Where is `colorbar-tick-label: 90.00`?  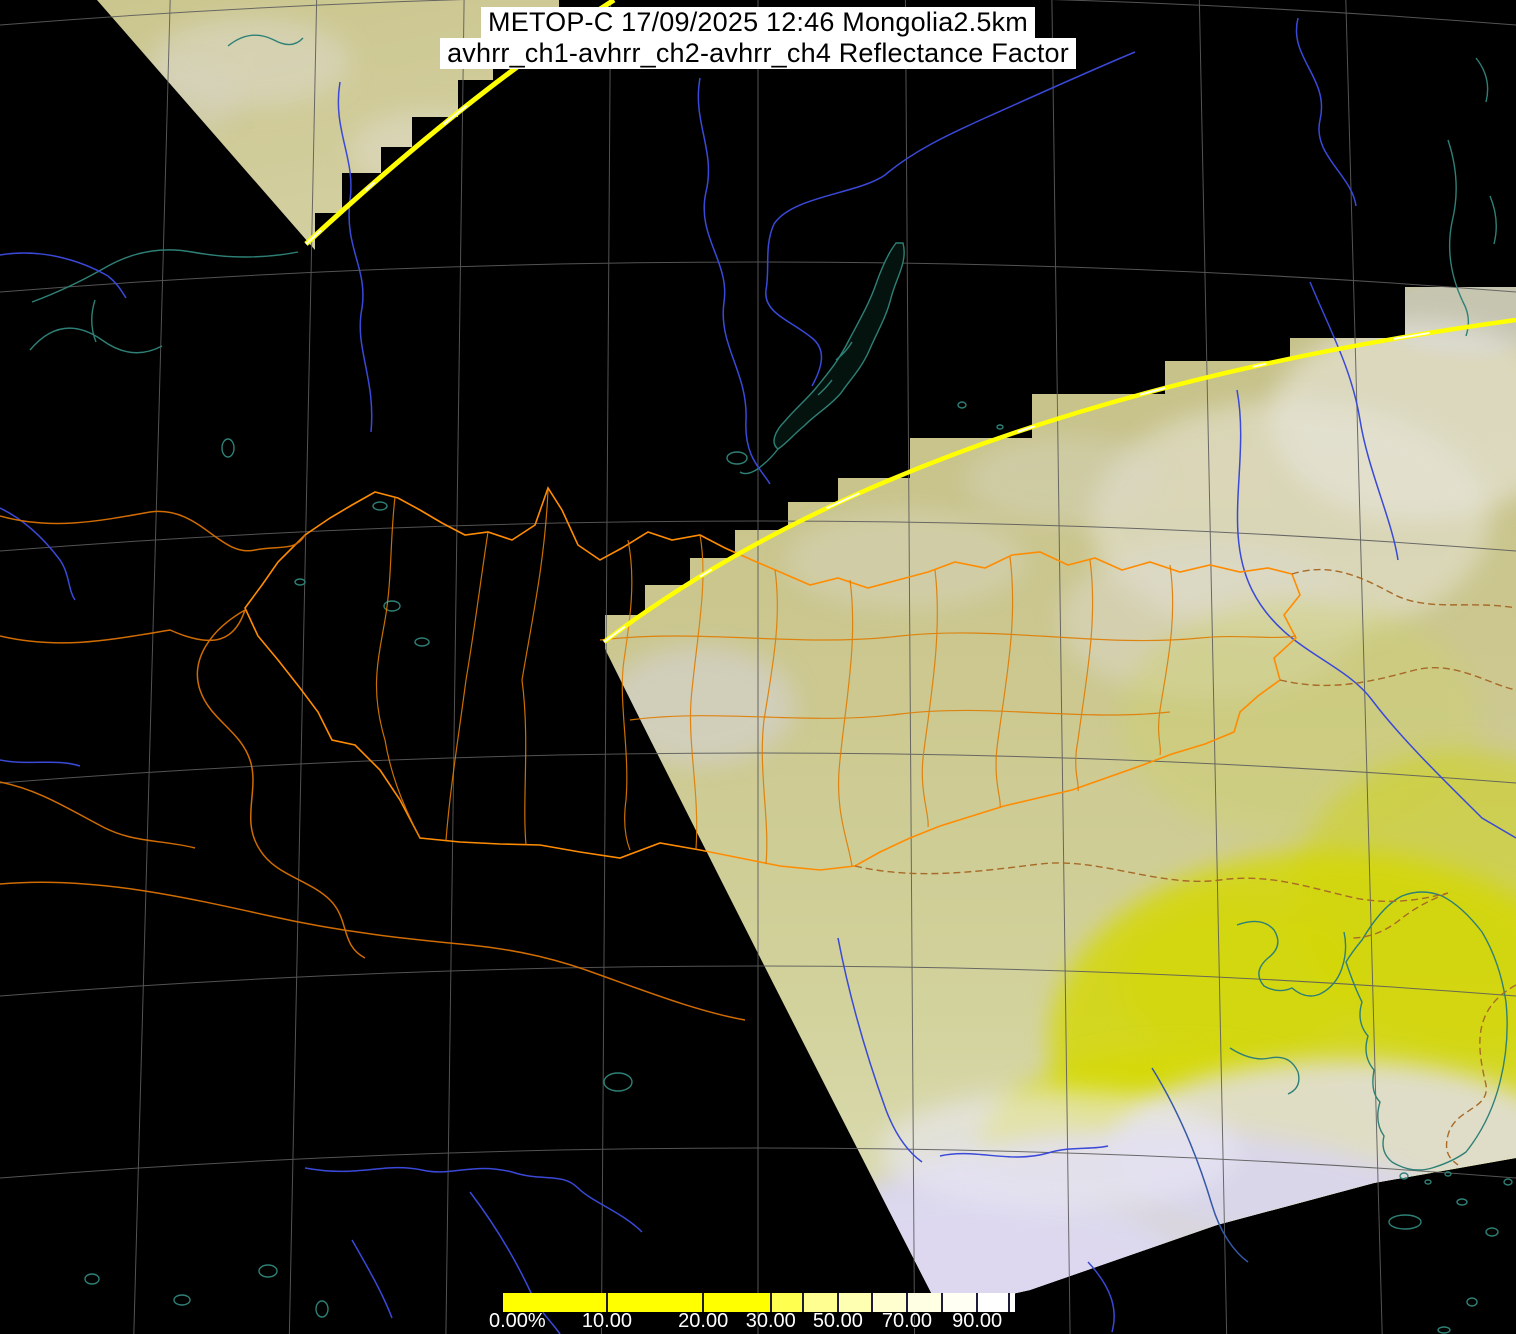 colorbar-tick-label: 90.00 is located at coordinates (977, 1321).